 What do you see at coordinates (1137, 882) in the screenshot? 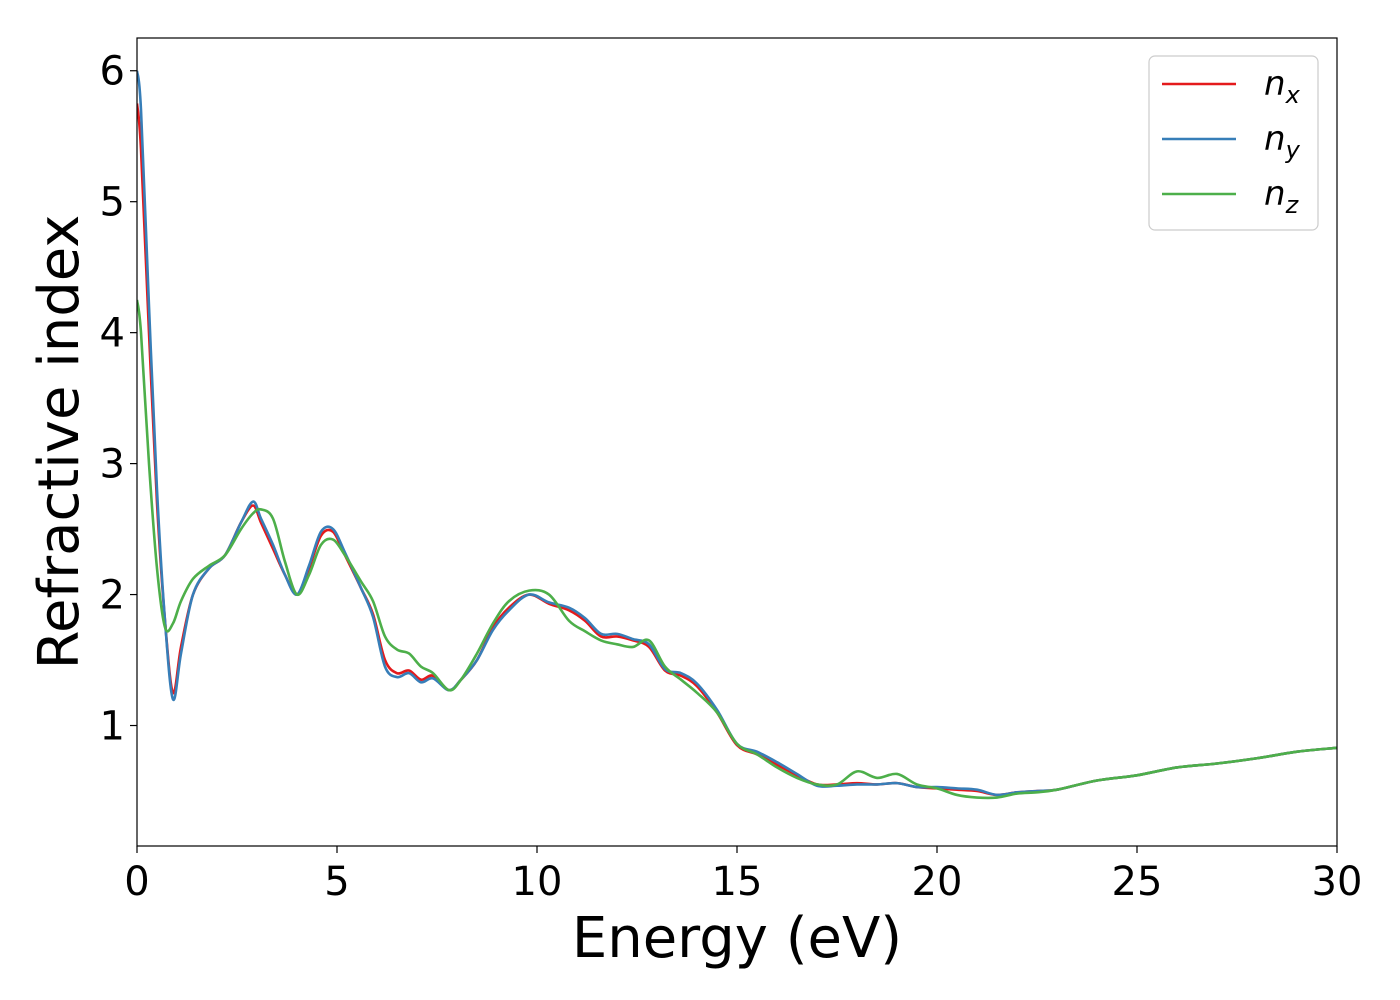
I see `x-tick-label: 25` at bounding box center [1137, 882].